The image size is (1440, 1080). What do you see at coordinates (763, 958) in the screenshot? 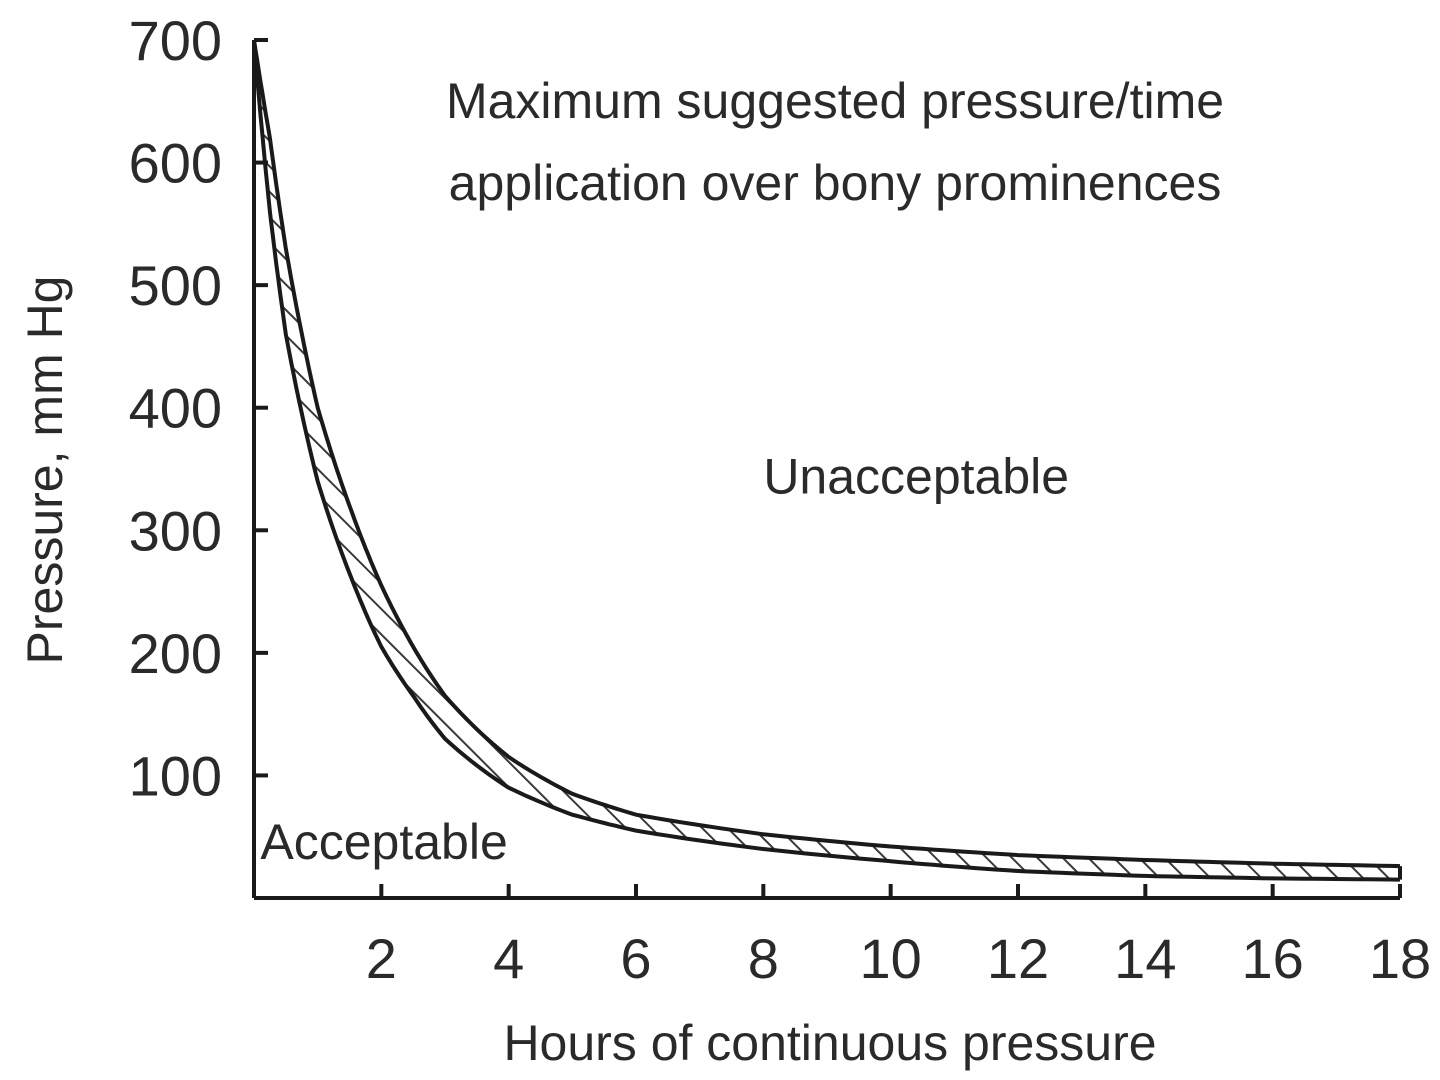
I see `x-tick-label: 8` at bounding box center [763, 958].